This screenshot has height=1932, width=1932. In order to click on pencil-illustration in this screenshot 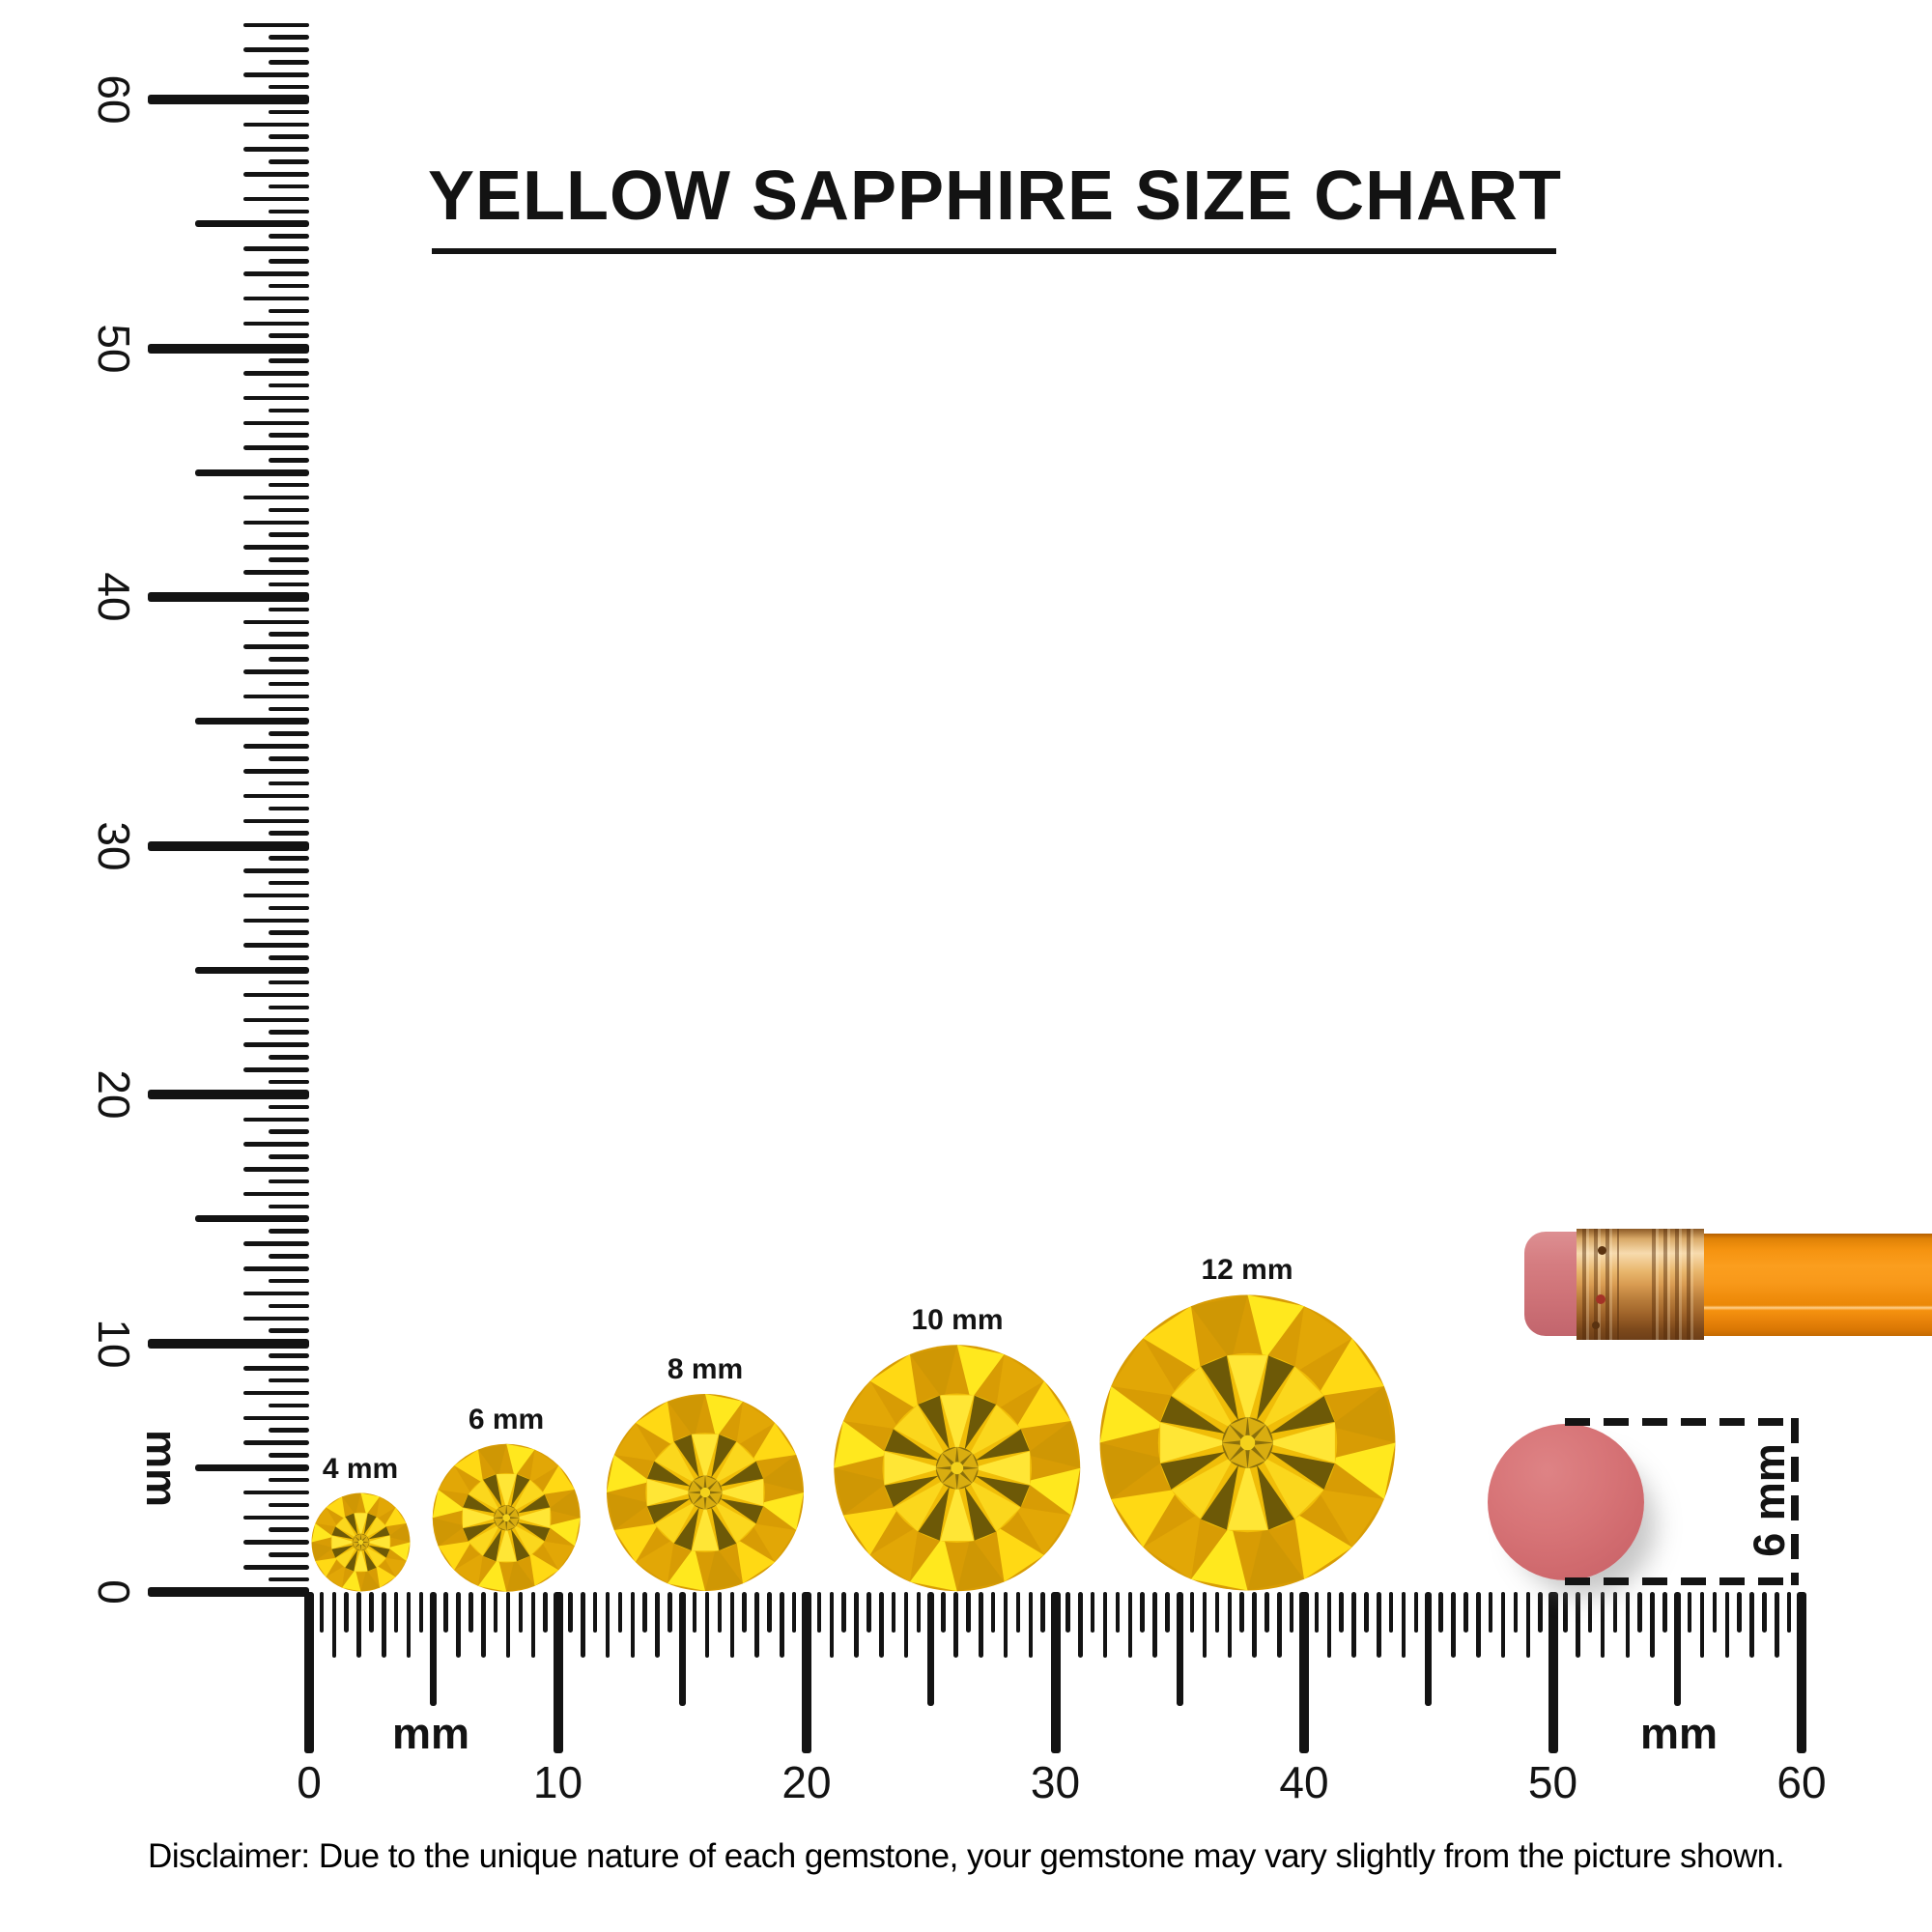, I will do `click(1728, 1285)`.